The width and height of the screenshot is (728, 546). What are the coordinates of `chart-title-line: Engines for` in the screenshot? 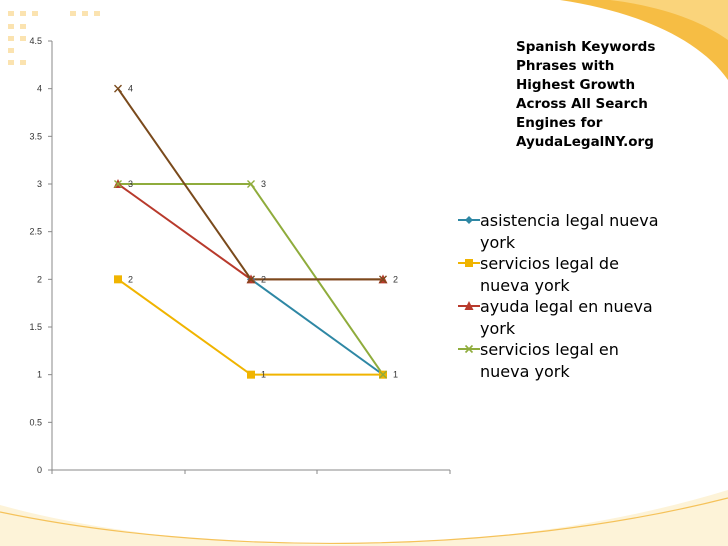 It's located at (559, 123).